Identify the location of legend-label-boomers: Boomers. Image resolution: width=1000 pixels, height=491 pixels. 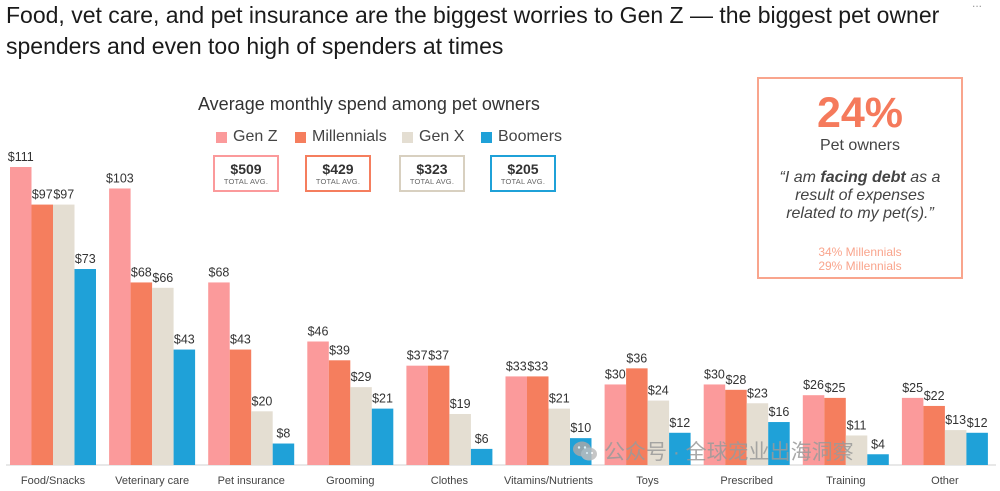
(530, 136).